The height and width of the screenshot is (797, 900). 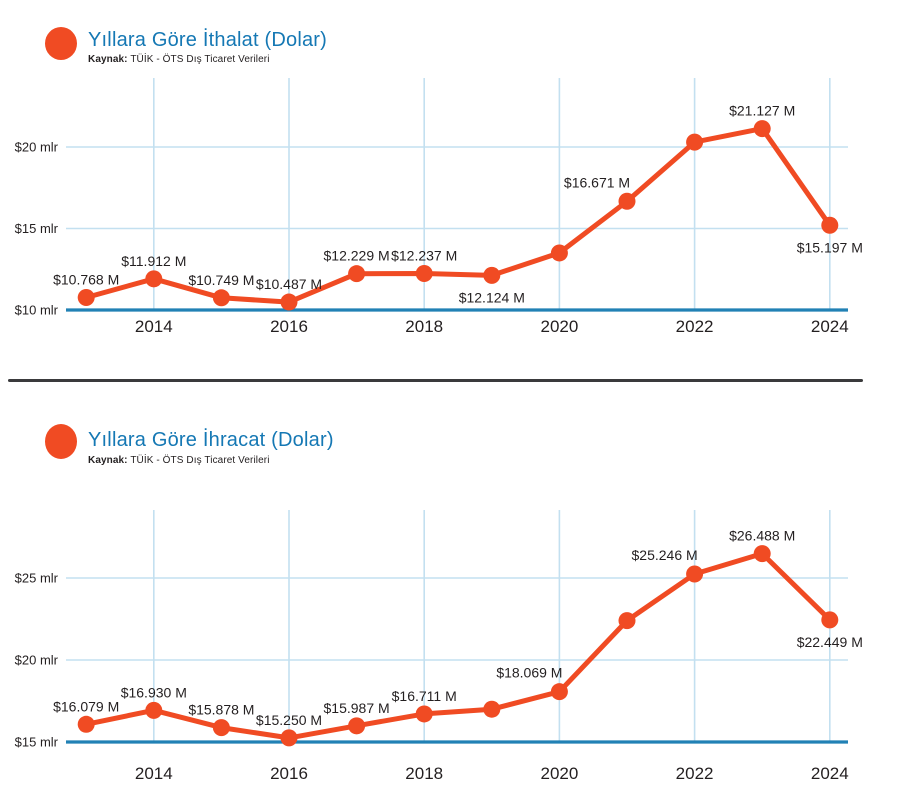 I want to click on data-point-label: $15.197 M, so click(x=830, y=247).